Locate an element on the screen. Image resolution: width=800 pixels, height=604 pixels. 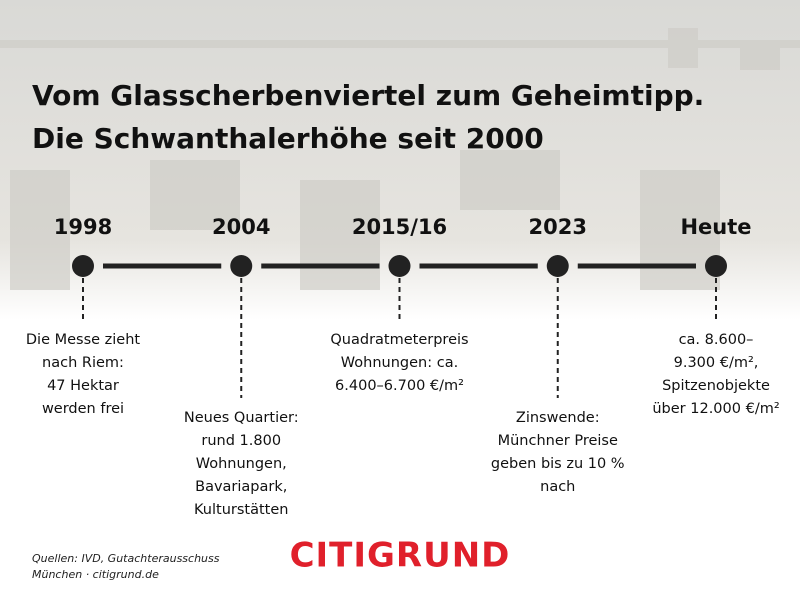
event-text: geben bis zu 10 % is located at coordinates (558, 464).